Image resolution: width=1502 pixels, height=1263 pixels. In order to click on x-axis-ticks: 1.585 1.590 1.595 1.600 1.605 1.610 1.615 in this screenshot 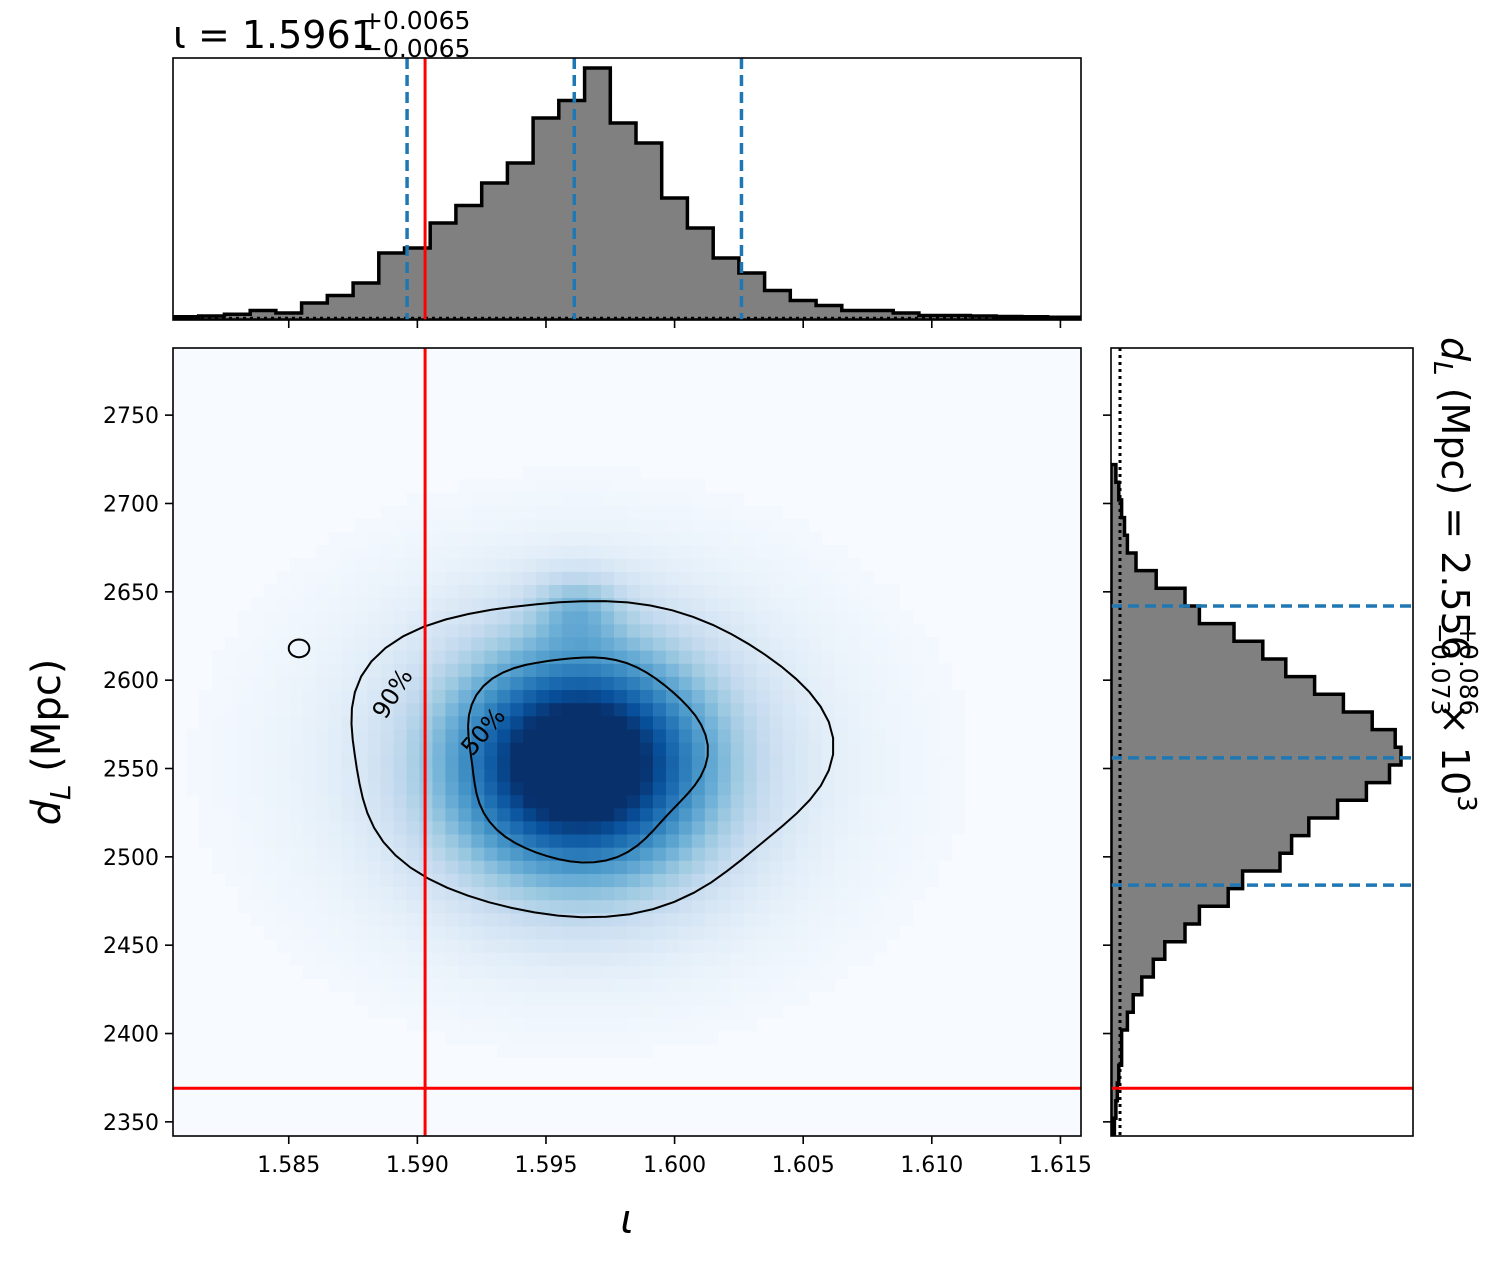, I will do `click(674, 1157)`.